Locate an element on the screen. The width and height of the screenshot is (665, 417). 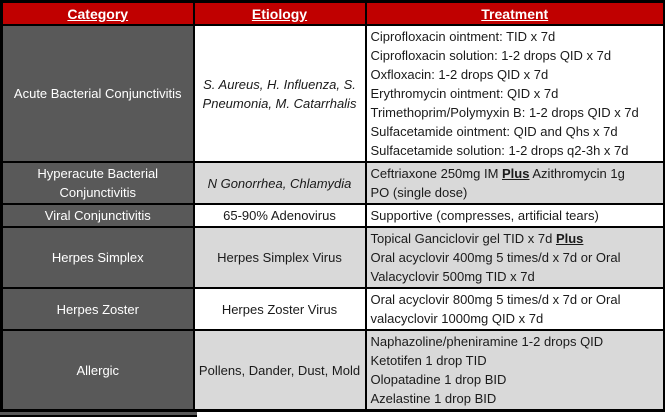
treatment-line: Ciprofloxacin ointment: TID x 7d is located at coordinates (515, 36).